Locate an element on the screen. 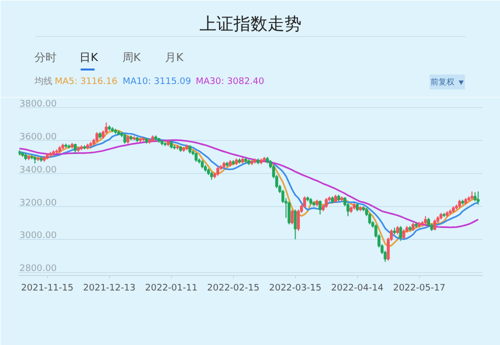 This screenshot has width=500, height=345. text: MA30: 3082.40 is located at coordinates (230, 82).